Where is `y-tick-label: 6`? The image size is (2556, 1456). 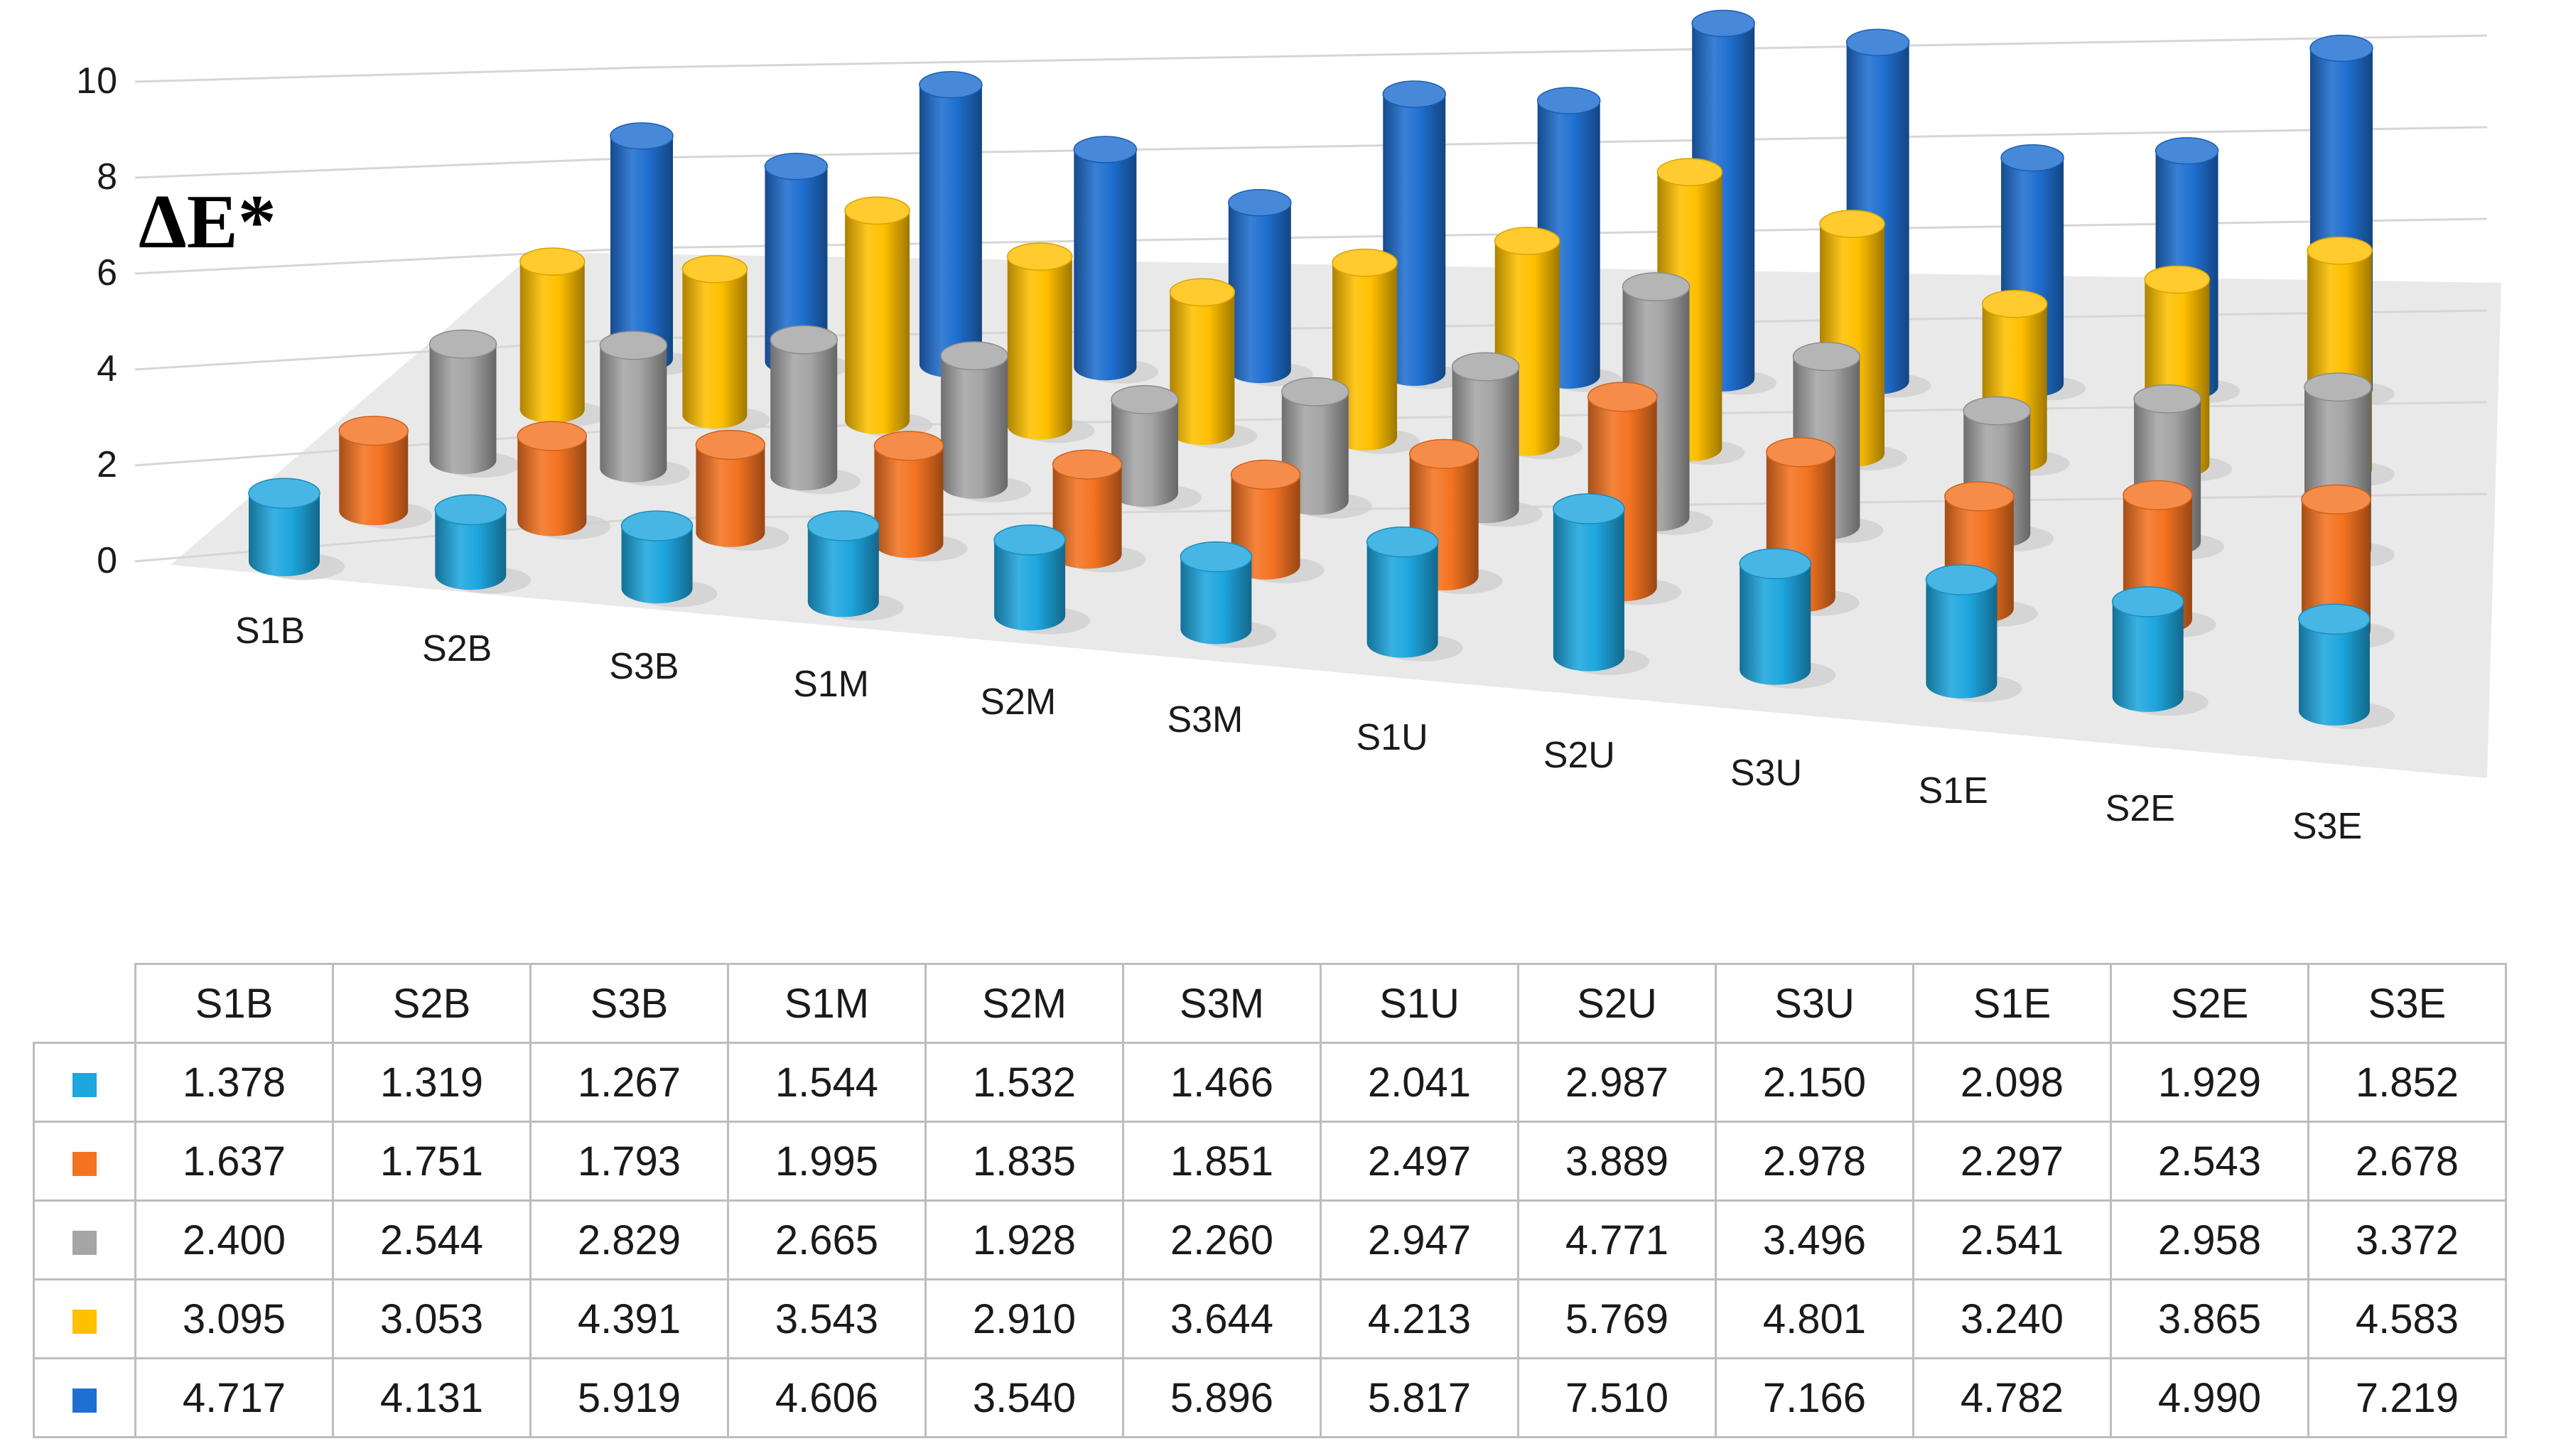 y-tick-label: 6 is located at coordinates (107, 272).